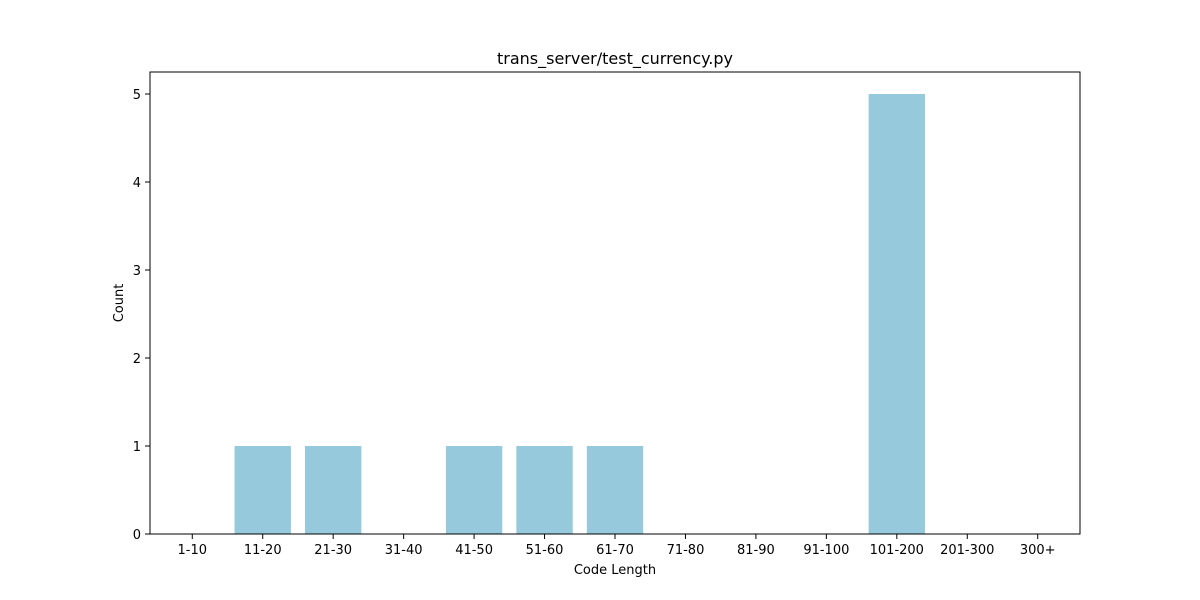  Describe the element at coordinates (615, 59) in the screenshot. I see `chart-title: trans_server/test_currency.py` at that location.